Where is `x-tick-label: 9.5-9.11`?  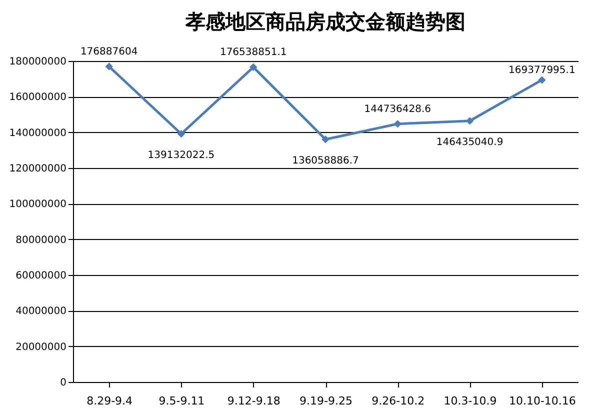 x-tick-label: 9.5-9.11 is located at coordinates (181, 401).